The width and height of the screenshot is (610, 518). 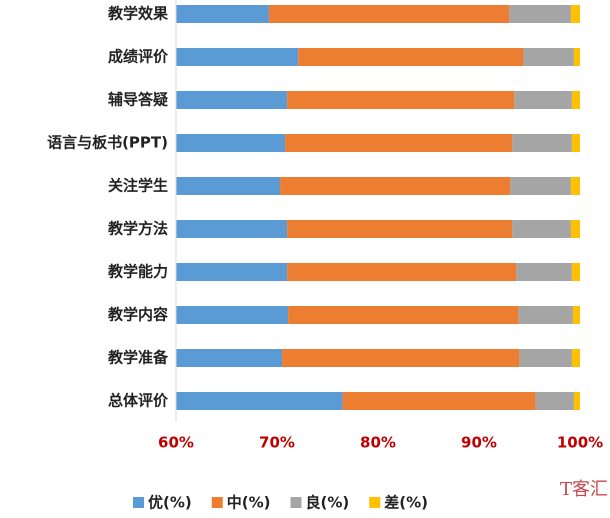 What do you see at coordinates (584, 489) in the screenshot?
I see `watermark: T客汇` at bounding box center [584, 489].